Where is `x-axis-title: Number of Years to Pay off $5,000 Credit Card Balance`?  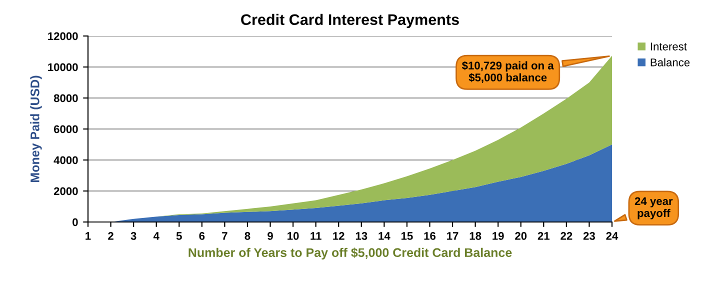
x-axis-title: Number of Years to Pay off $5,000 Credit Card Balance is located at coordinates (350, 254).